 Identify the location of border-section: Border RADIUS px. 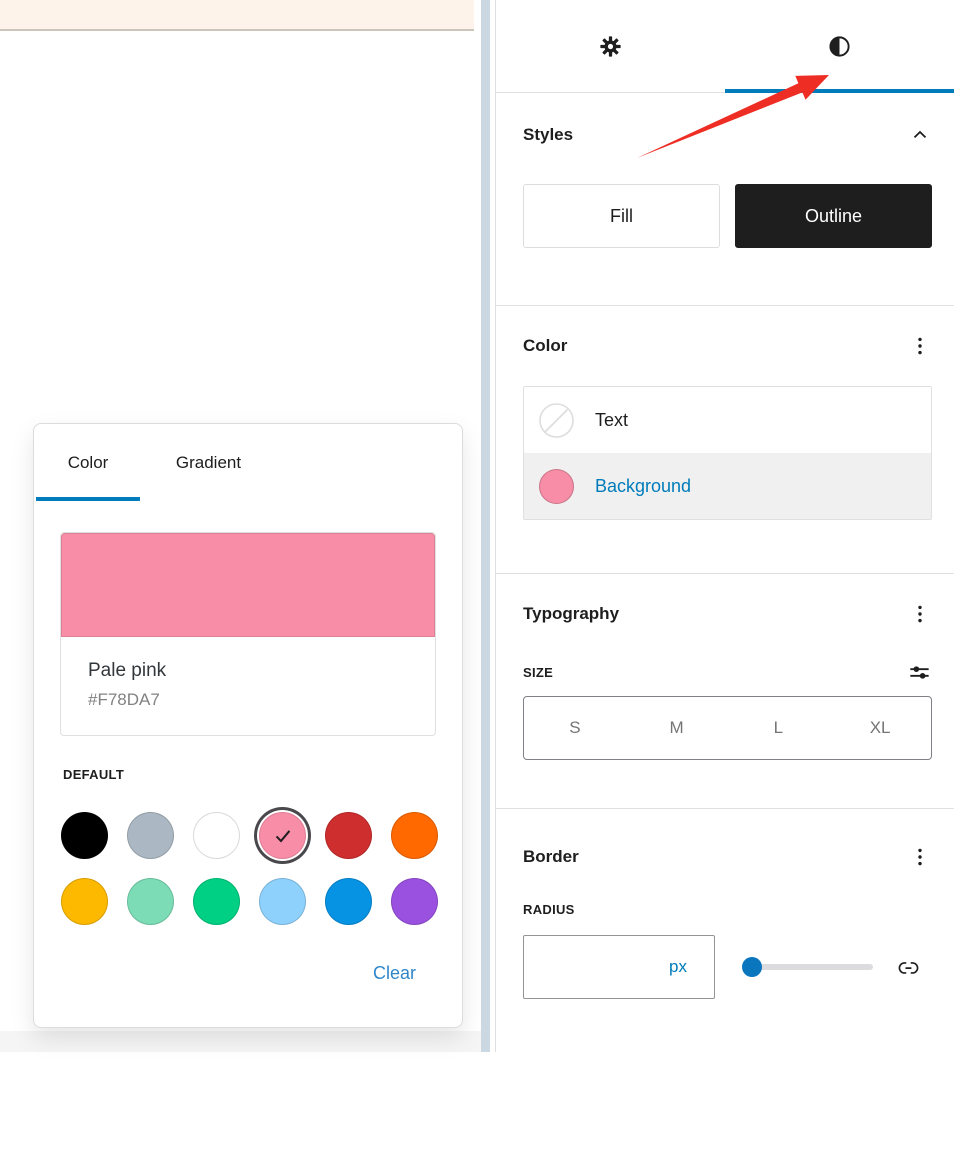
(725, 1009).